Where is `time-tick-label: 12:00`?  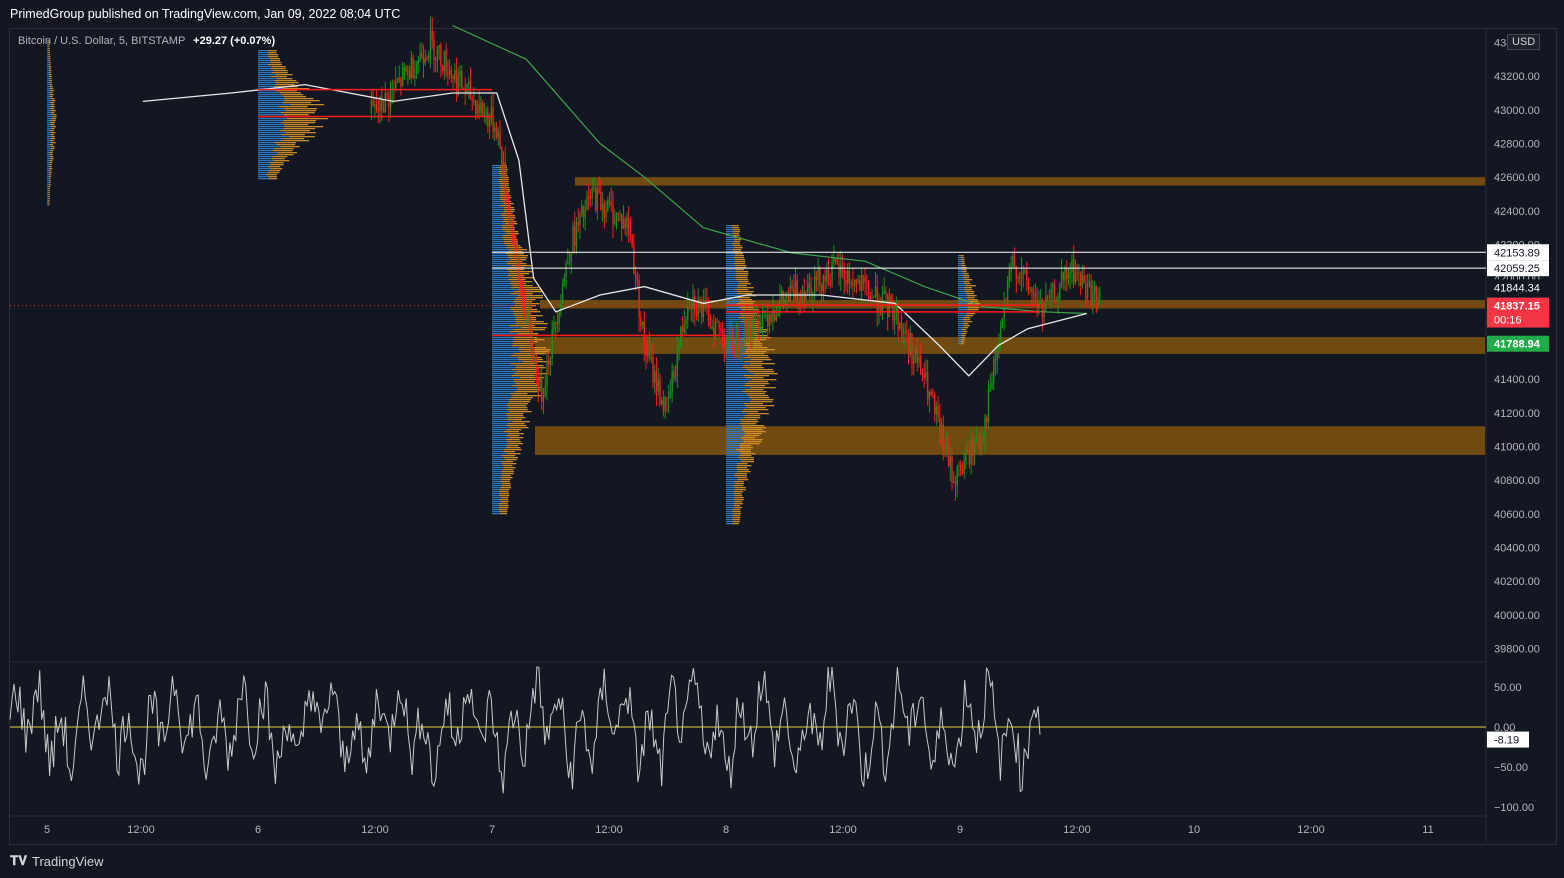
time-tick-label: 12:00 is located at coordinates (1077, 830).